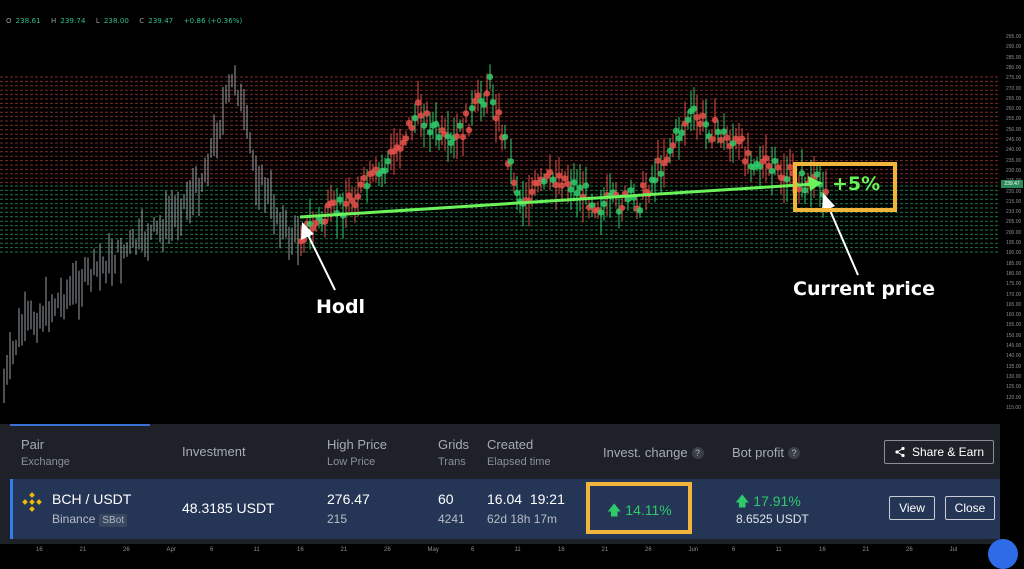 The height and width of the screenshot is (569, 1024). Describe the element at coordinates (864, 289) in the screenshot. I see `current-price-label: Current price` at that location.